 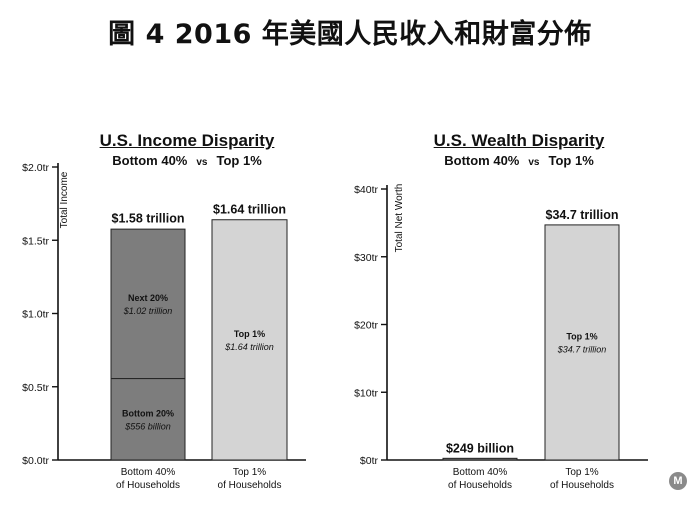 I want to click on wealth-category-label: Bottom 40%, so click(x=480, y=472).